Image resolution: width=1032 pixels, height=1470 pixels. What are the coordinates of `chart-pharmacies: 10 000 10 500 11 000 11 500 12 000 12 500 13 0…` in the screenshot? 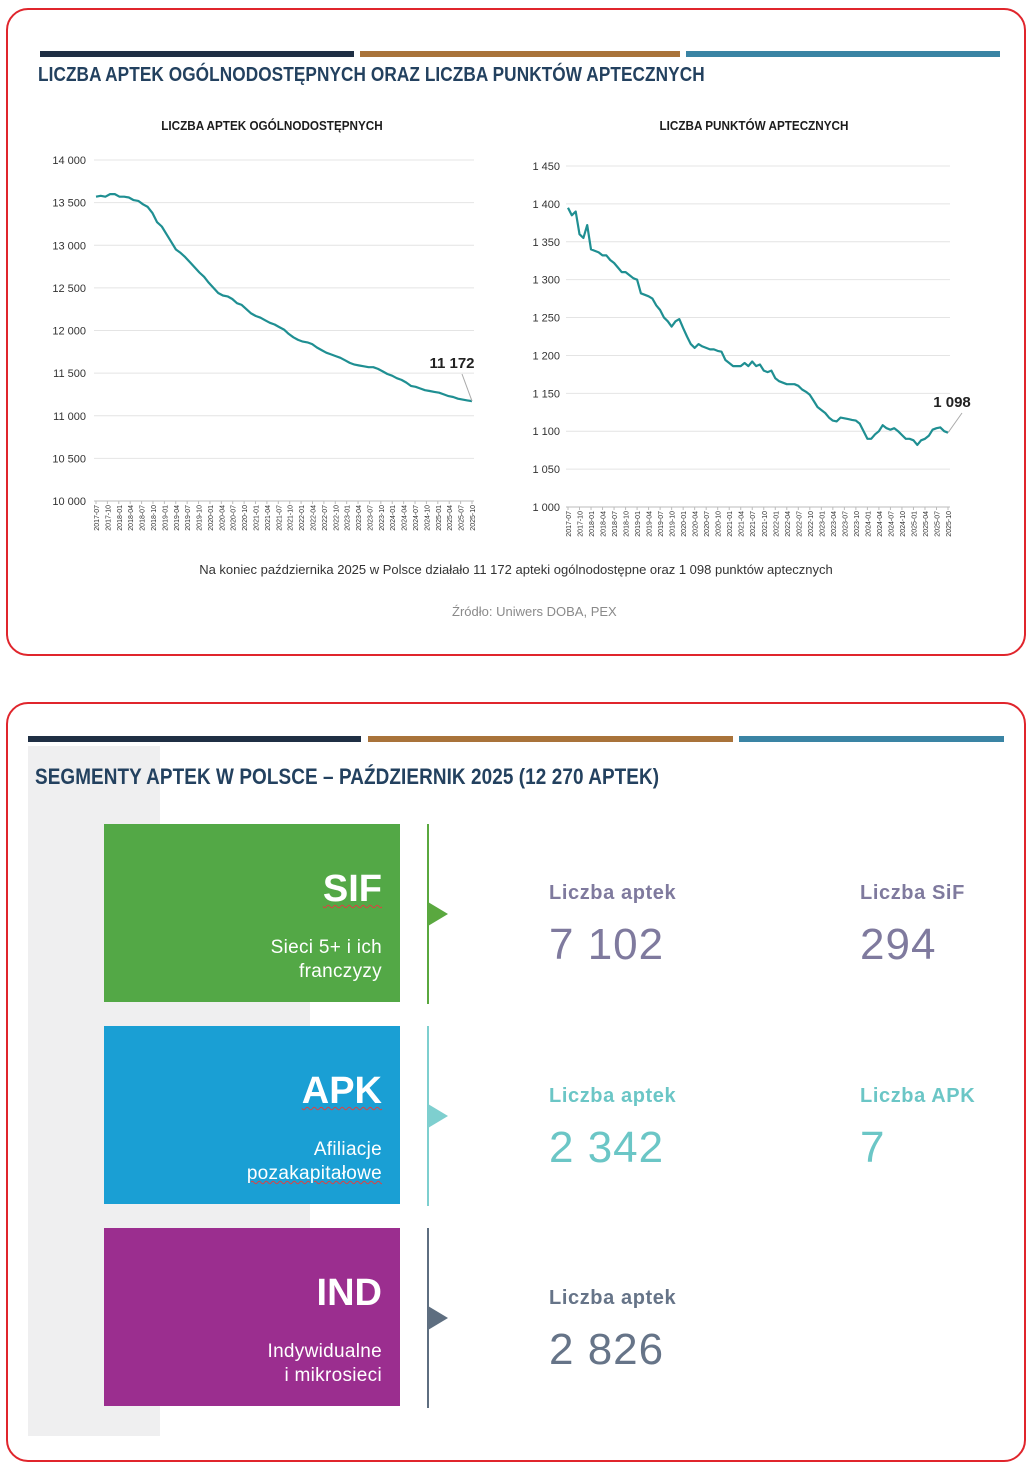 It's located at (264, 343).